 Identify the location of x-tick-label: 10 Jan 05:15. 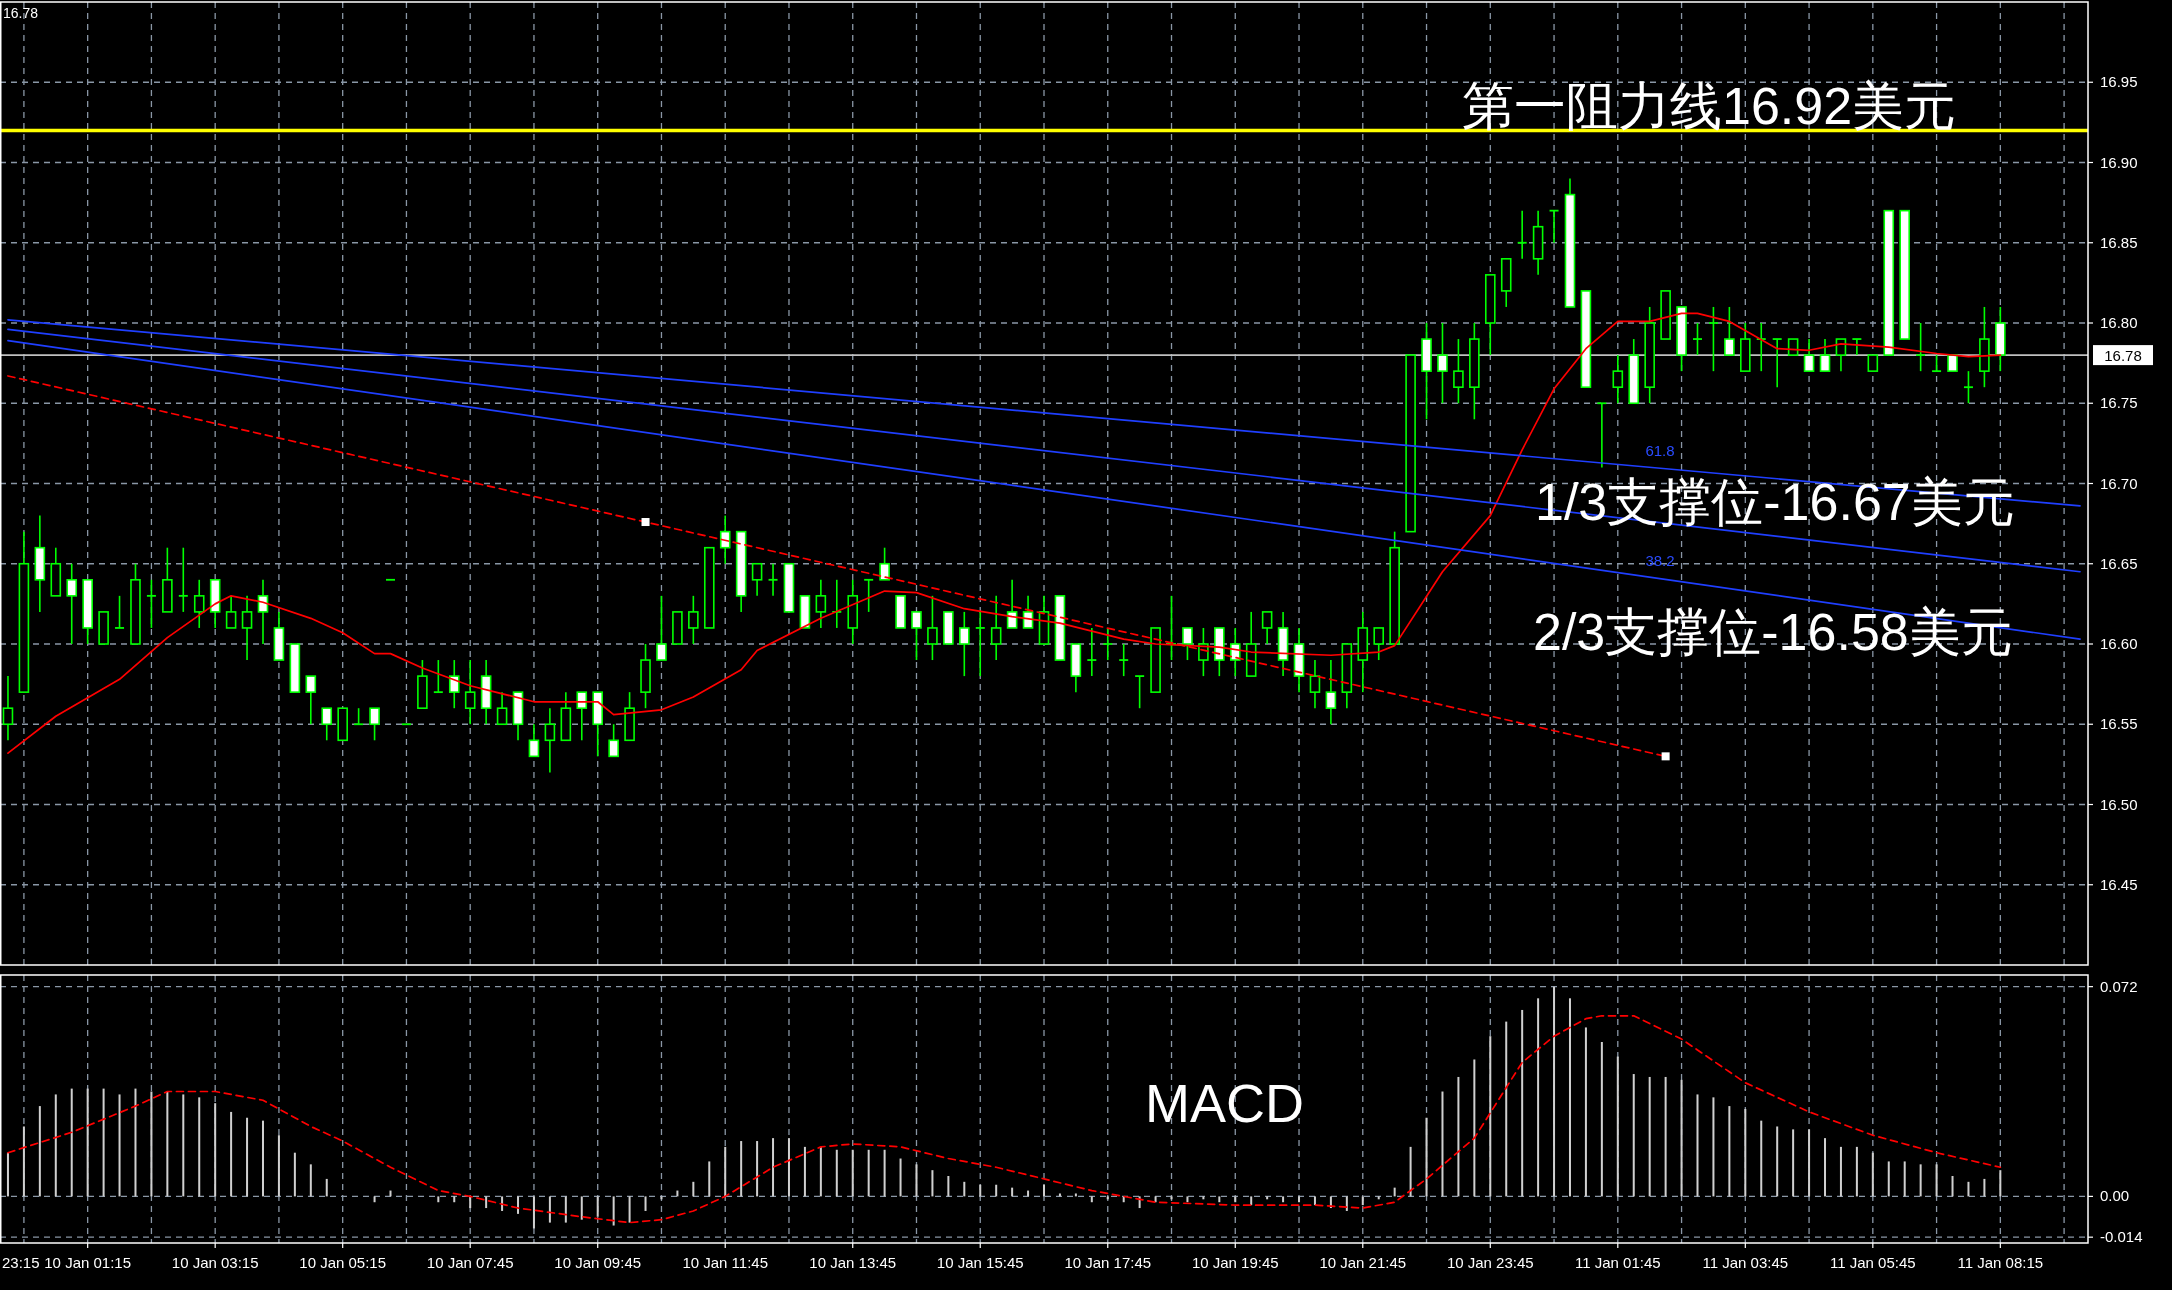
(343, 1262).